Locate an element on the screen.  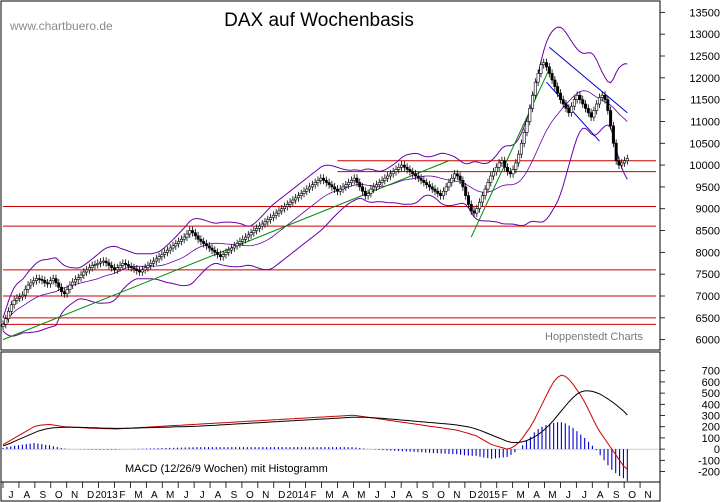
y-tick-label: 10500 is located at coordinates (704, 144).